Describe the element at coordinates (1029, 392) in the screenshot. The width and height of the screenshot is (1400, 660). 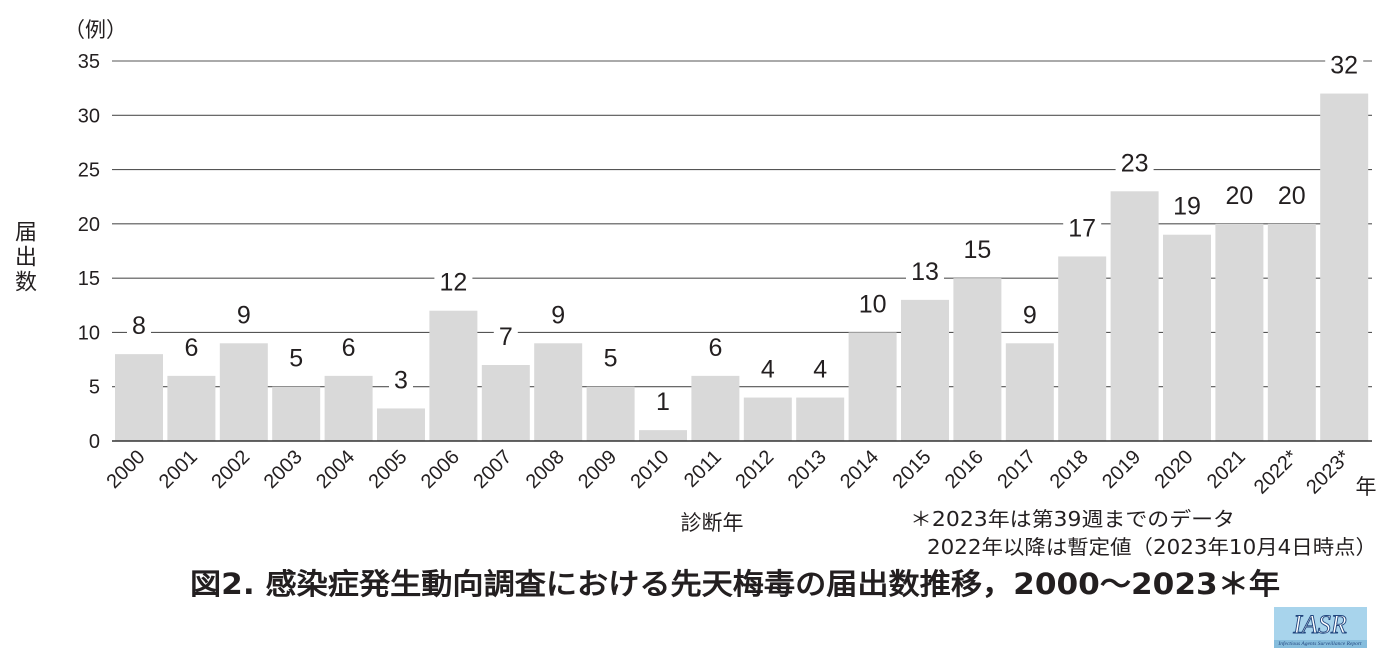
I see `bar-2017` at that location.